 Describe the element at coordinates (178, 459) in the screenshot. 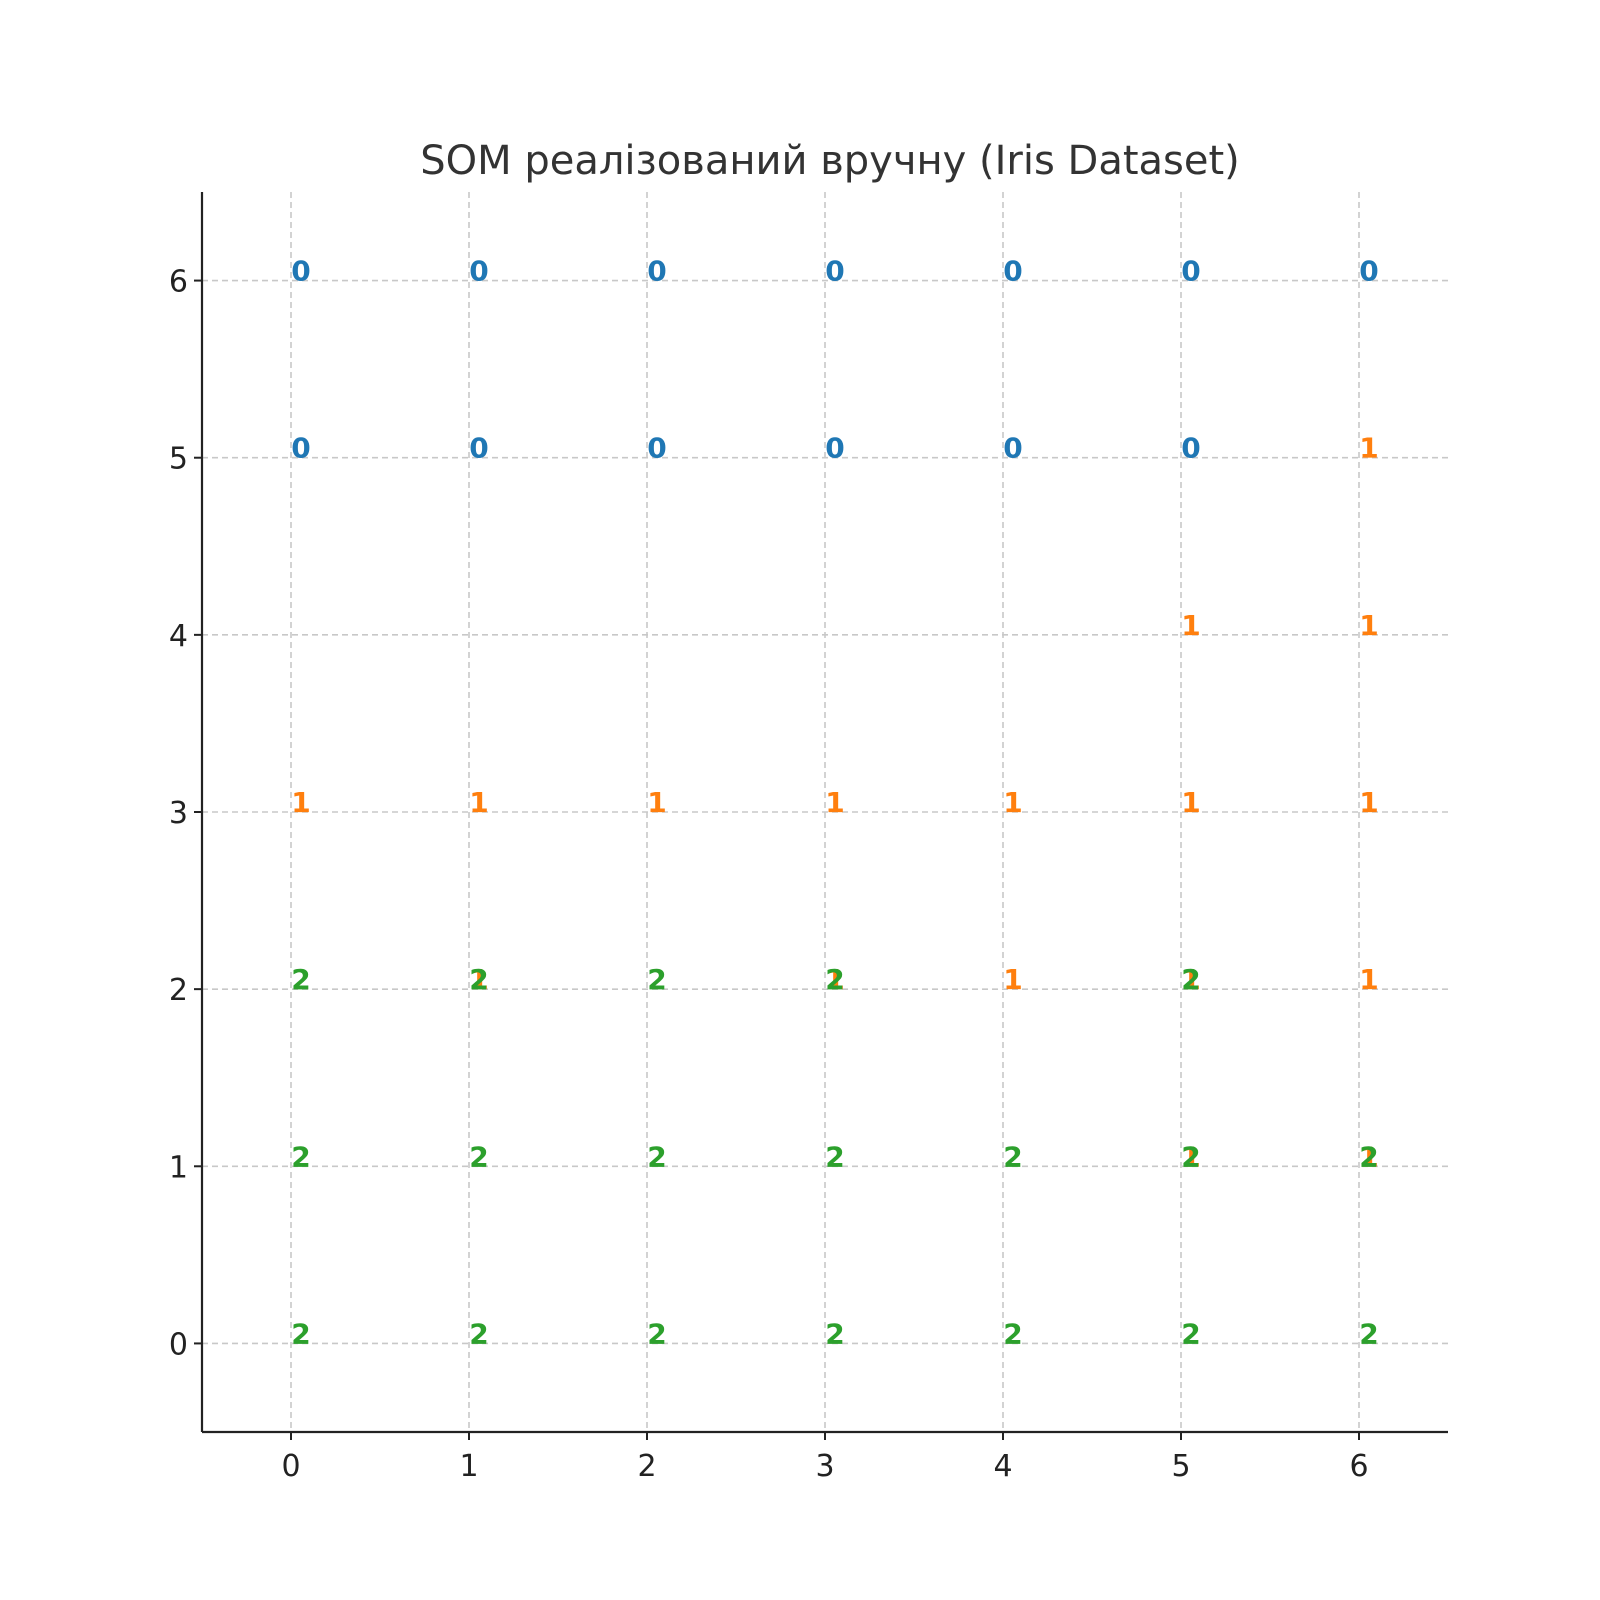

I see `y-tick-label: 5` at that location.